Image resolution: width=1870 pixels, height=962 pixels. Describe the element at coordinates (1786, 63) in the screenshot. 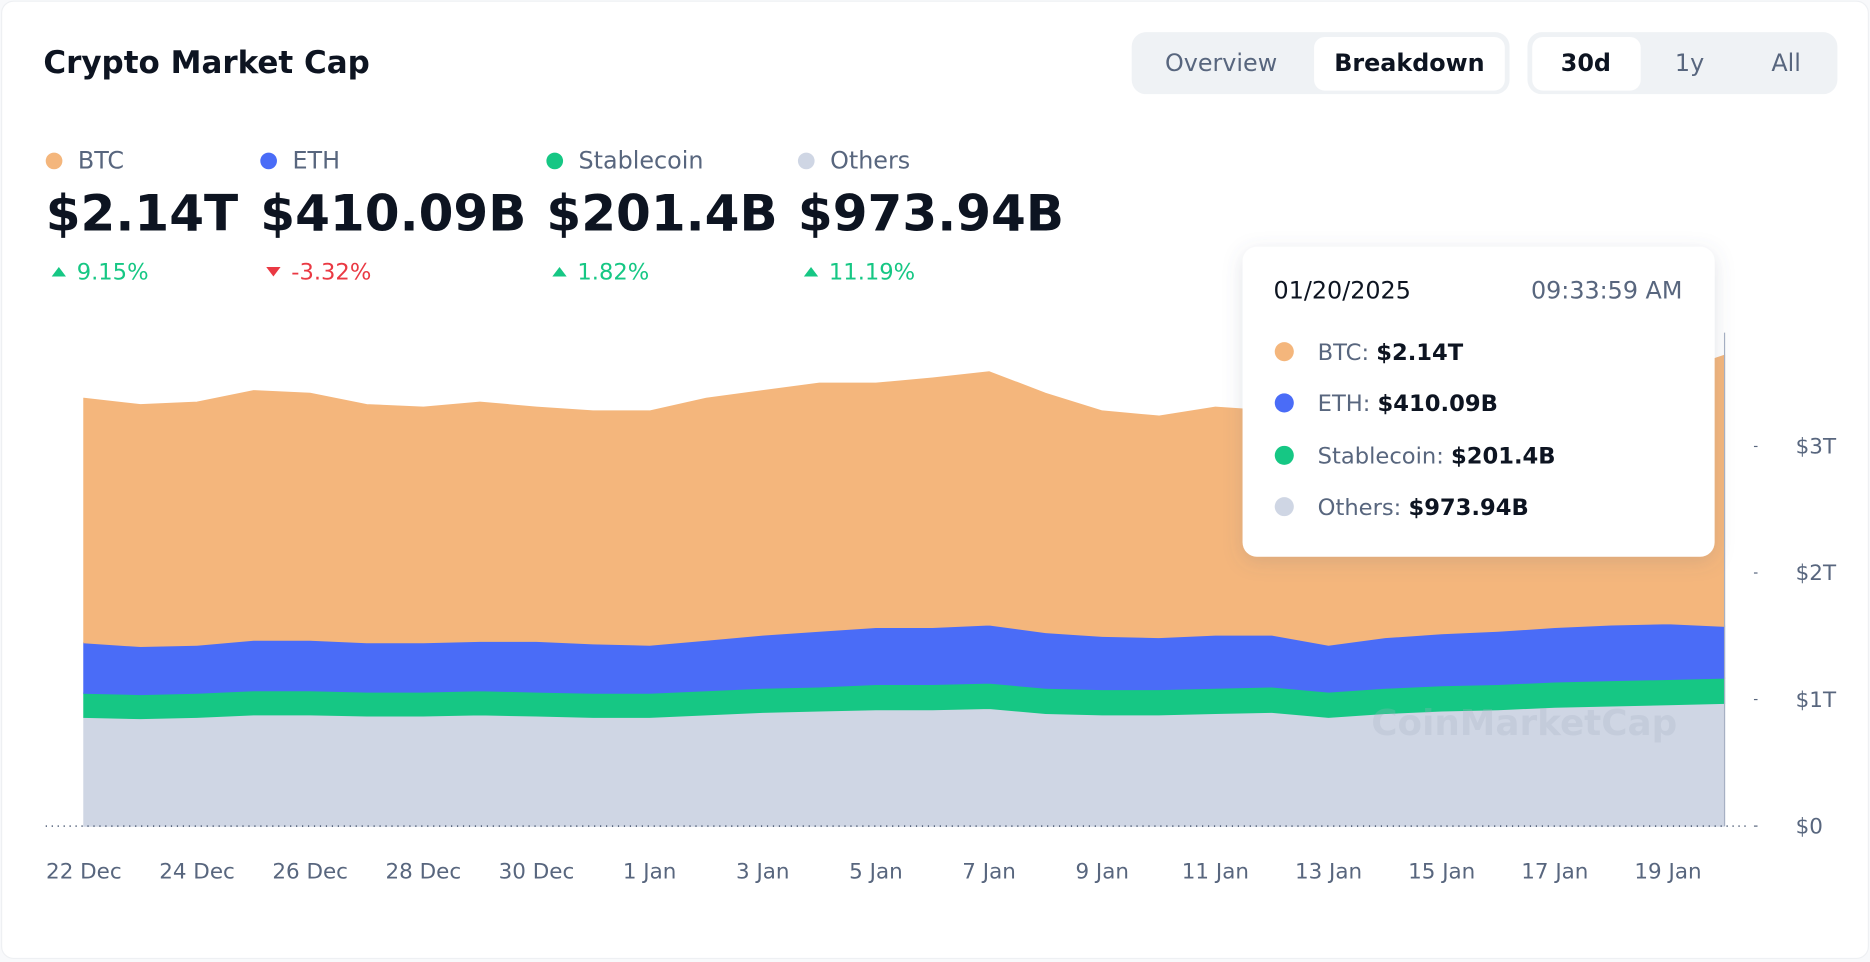

I see `tab: All` at that location.